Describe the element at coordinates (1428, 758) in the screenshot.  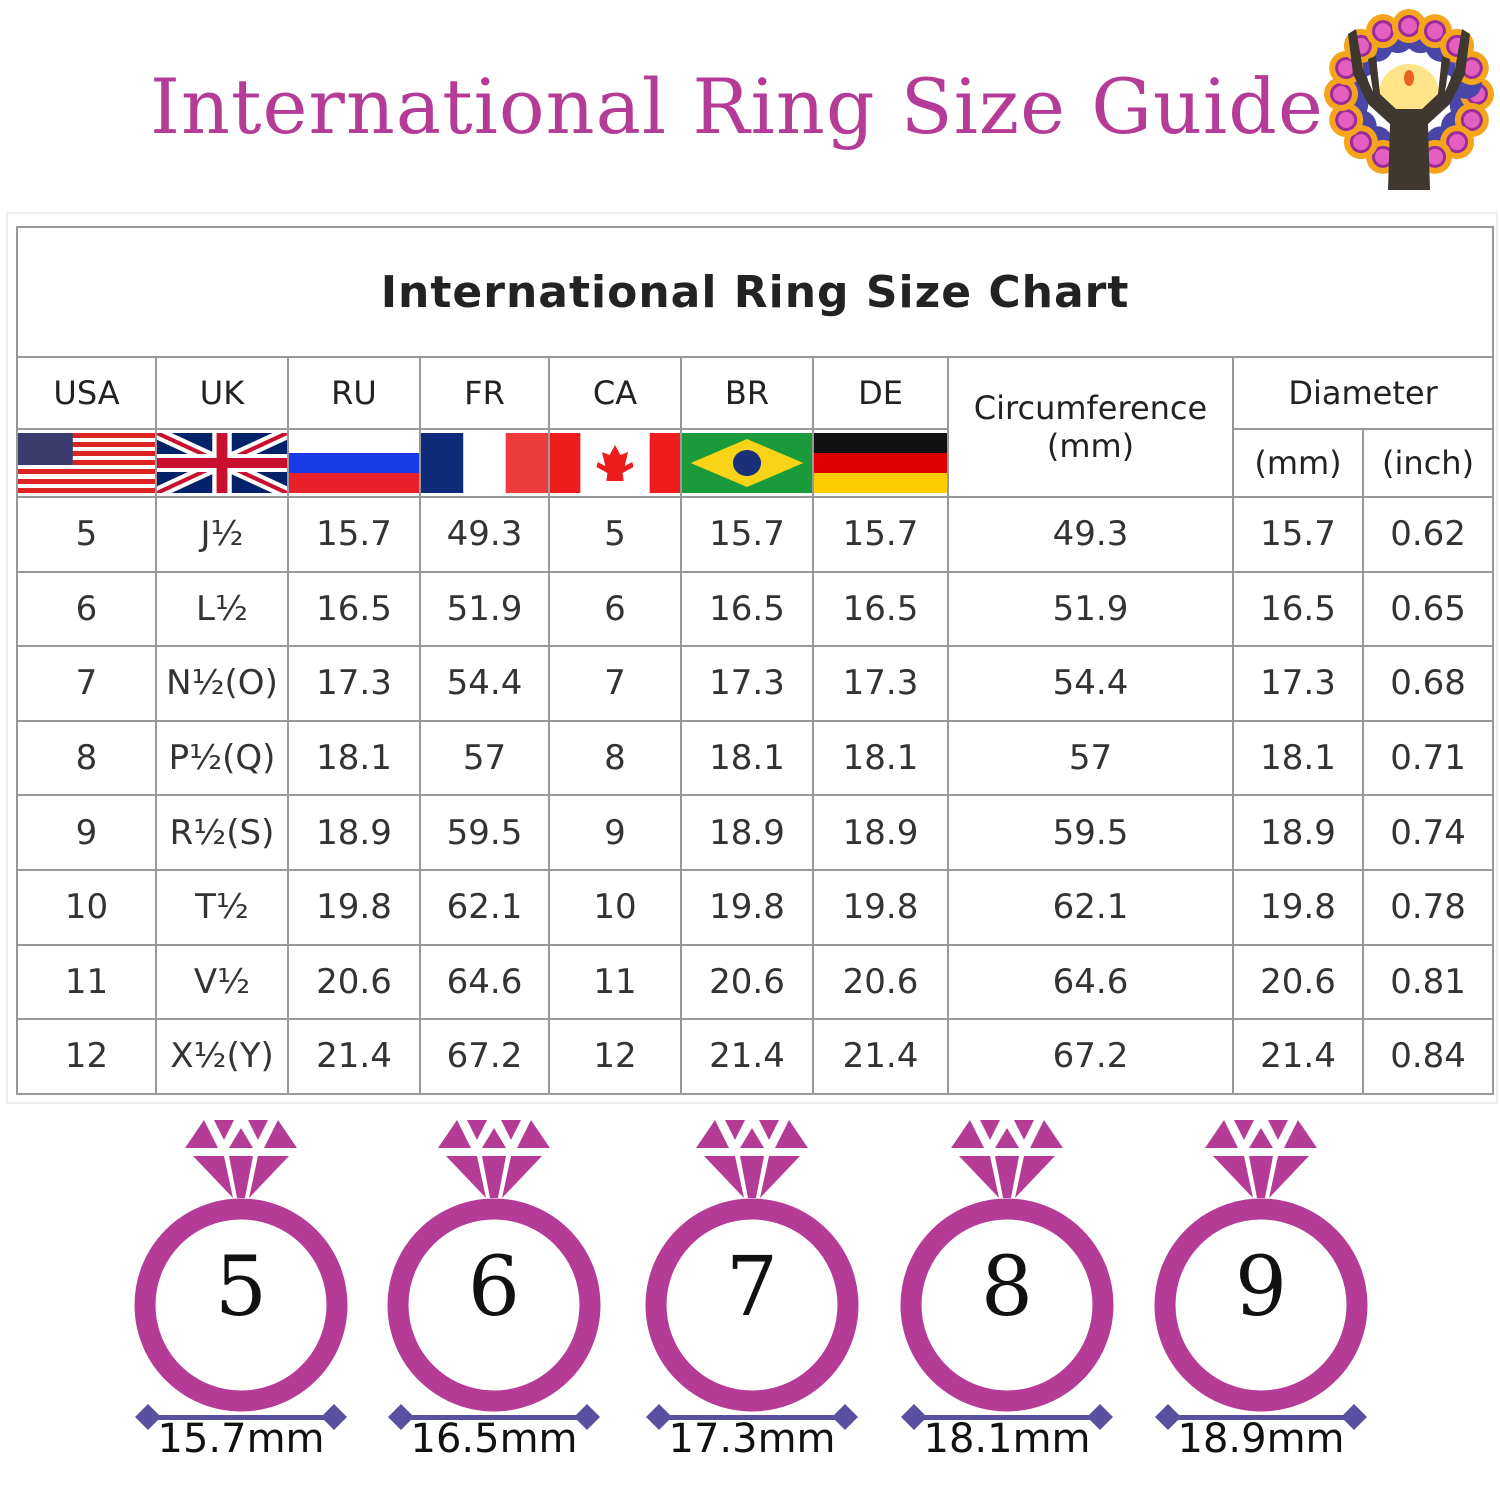
I see `cell-diameter-inch: 0.71` at that location.